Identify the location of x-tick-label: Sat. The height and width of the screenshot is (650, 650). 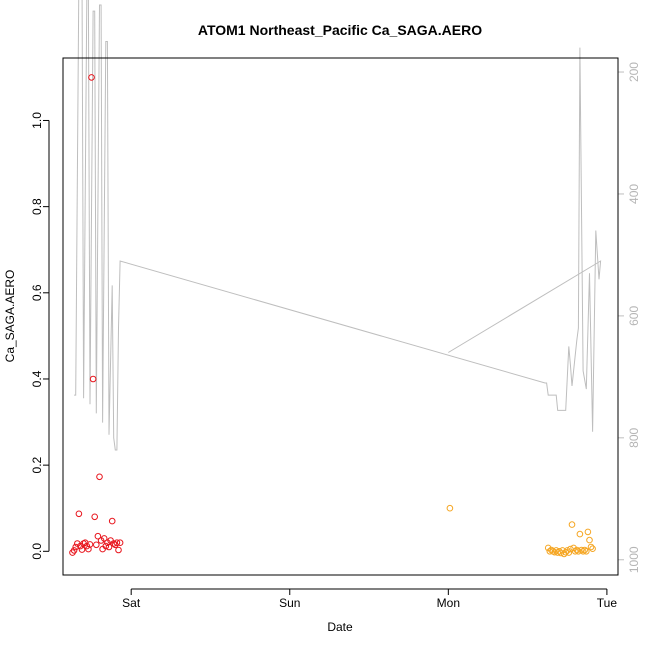
(131, 603).